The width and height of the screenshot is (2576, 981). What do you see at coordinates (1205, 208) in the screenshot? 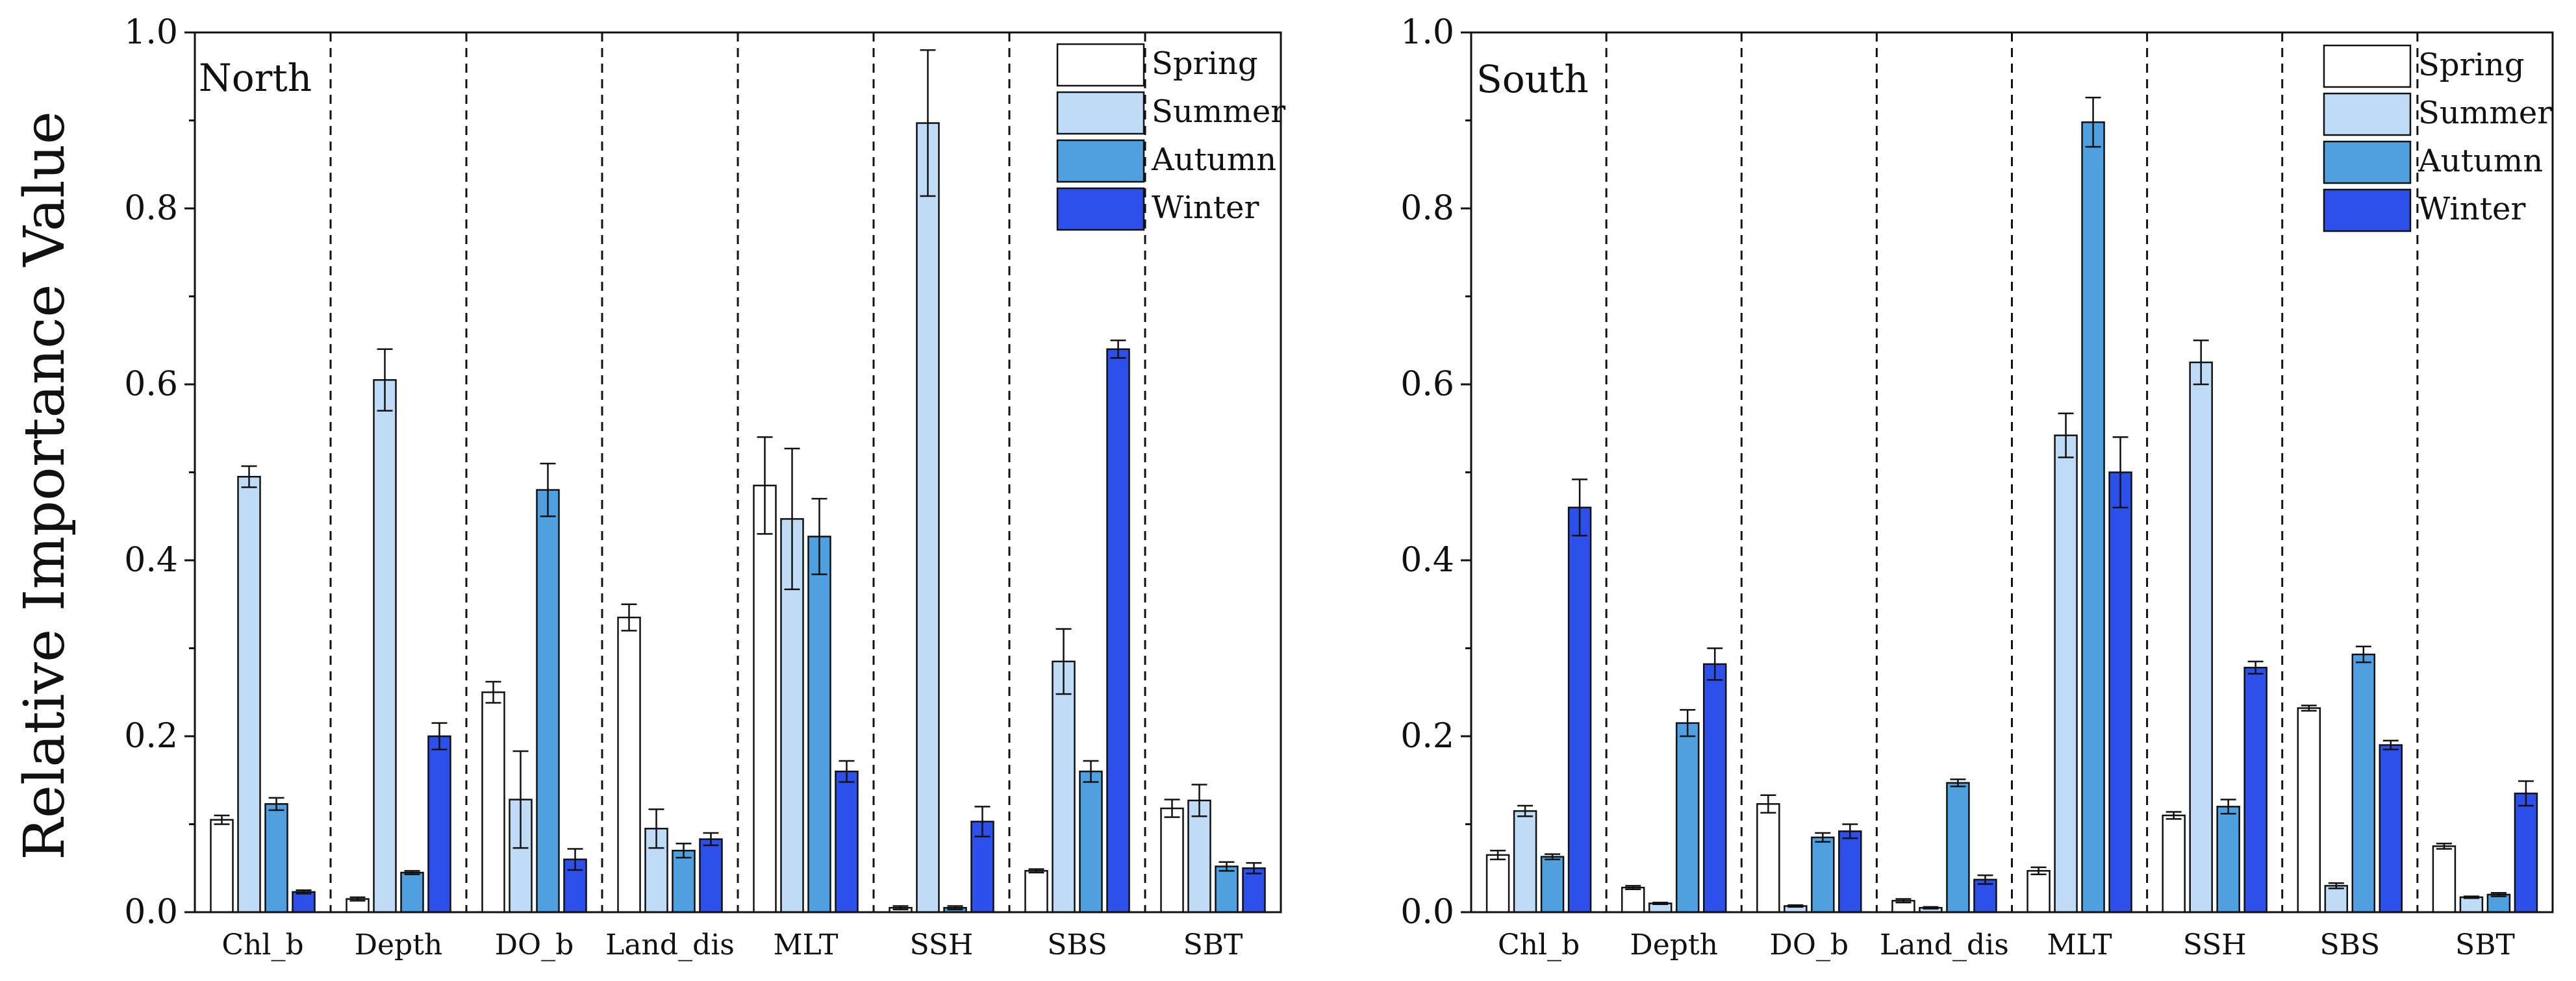
I see `legend-label-winter: Winter` at bounding box center [1205, 208].